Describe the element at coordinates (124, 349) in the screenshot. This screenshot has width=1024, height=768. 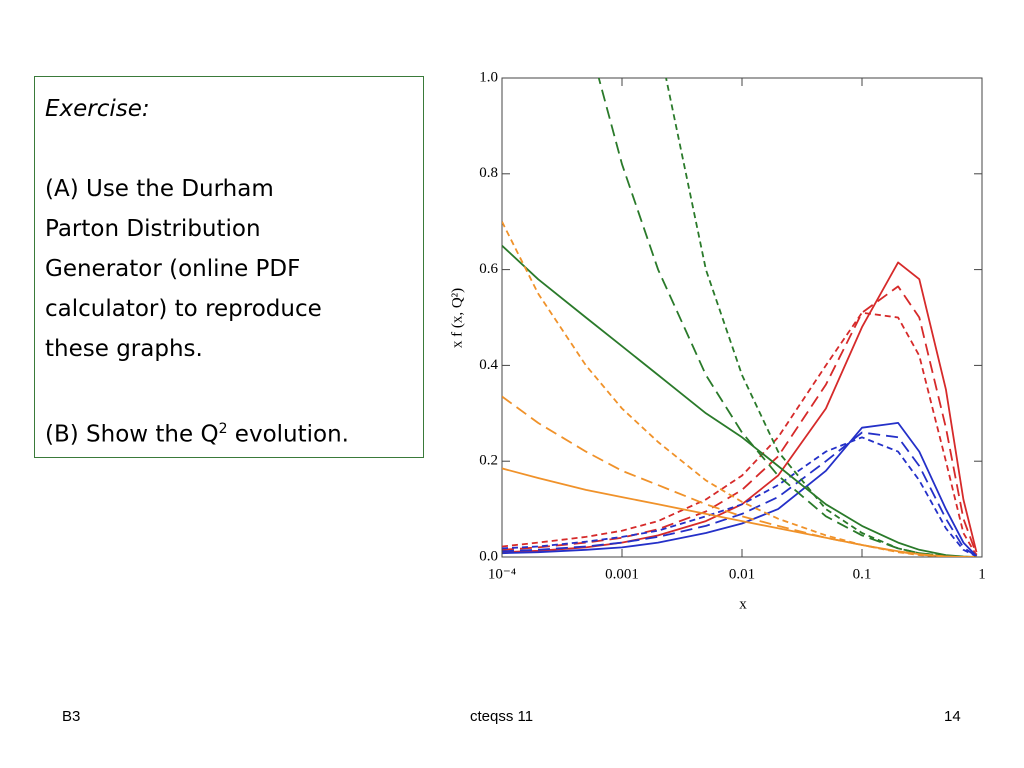
I see `line: these graphs.` at that location.